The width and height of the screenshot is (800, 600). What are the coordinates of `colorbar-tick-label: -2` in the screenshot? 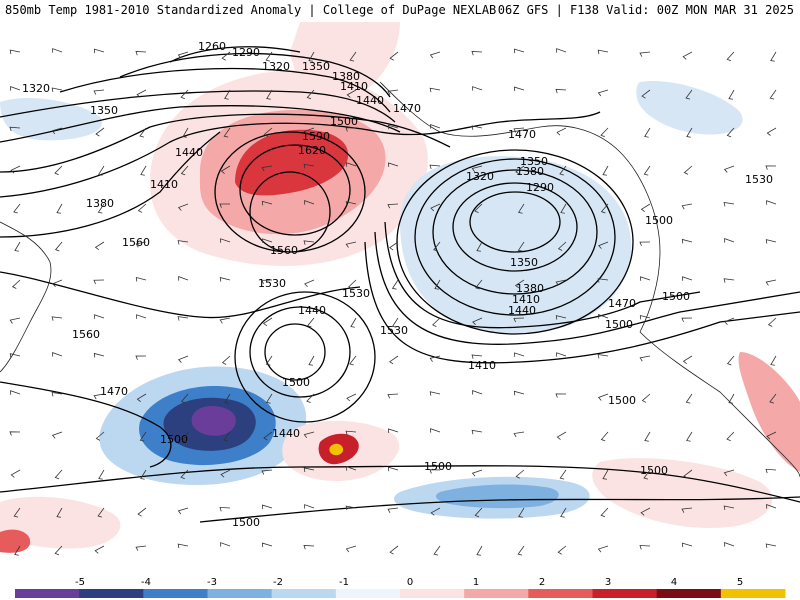 It's located at (278, 582).